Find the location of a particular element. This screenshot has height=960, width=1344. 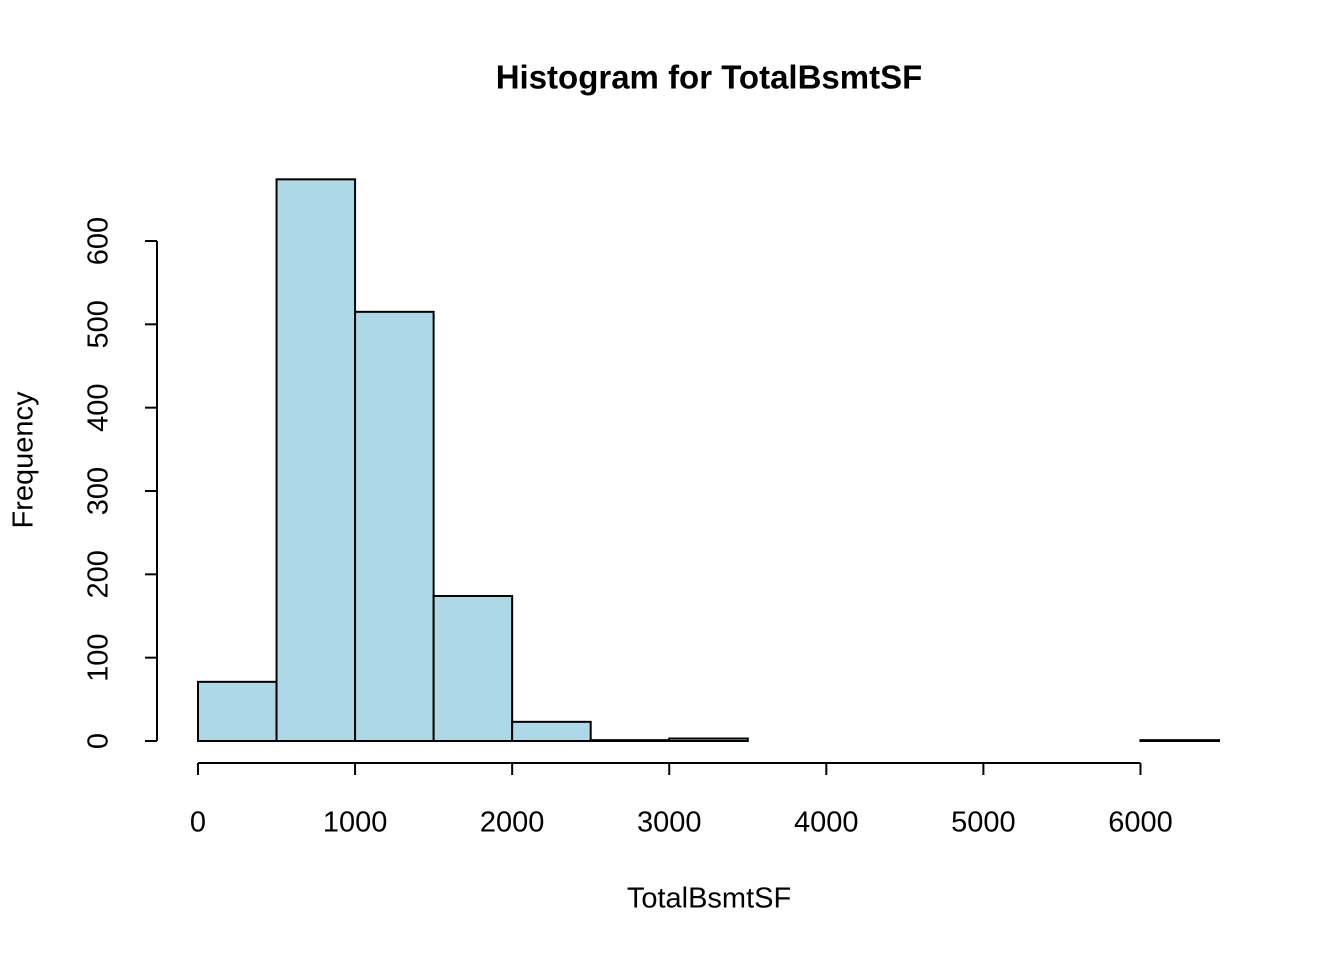

x-tick-label: 0 is located at coordinates (198, 823).